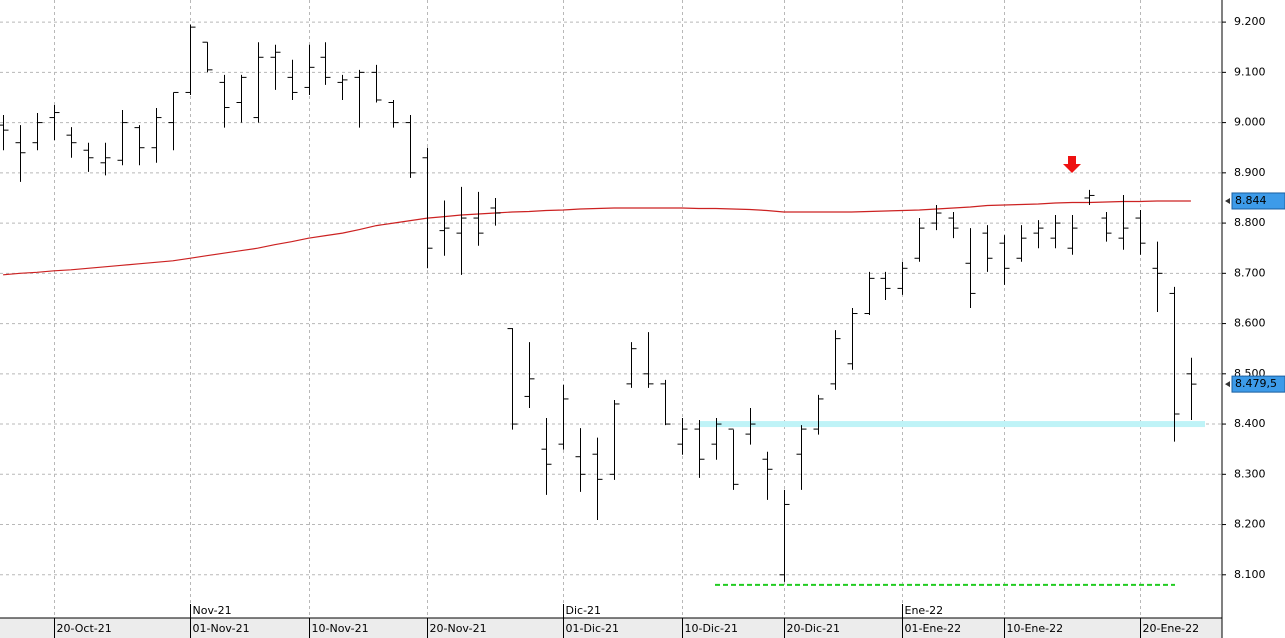 This screenshot has height=638, width=1285. I want to click on x-tick-label: 10-Ene-22, so click(1035, 628).